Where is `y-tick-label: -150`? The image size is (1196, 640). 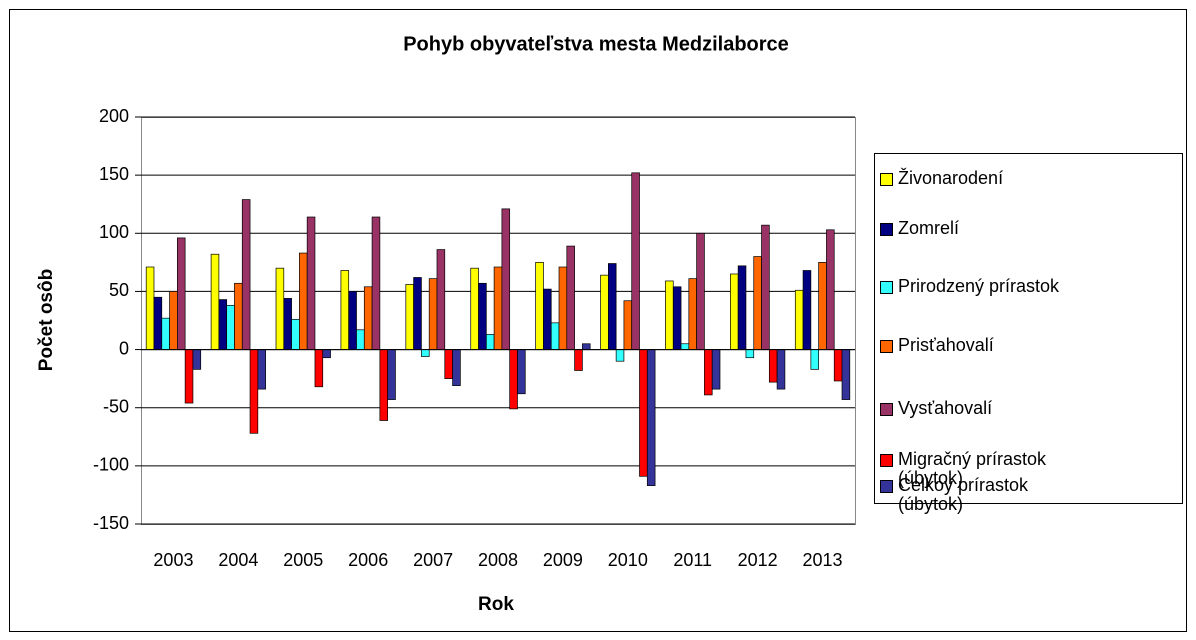
y-tick-label: -150 is located at coordinates (111, 523).